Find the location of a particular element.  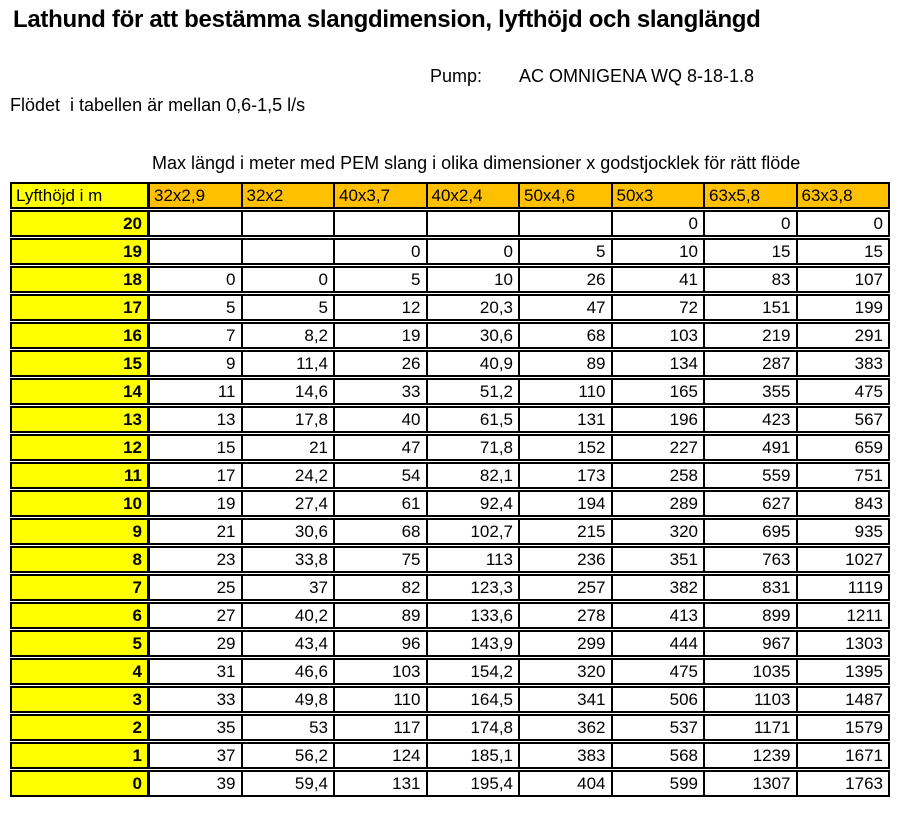

max-length-cell: 627 is located at coordinates (751, 503).